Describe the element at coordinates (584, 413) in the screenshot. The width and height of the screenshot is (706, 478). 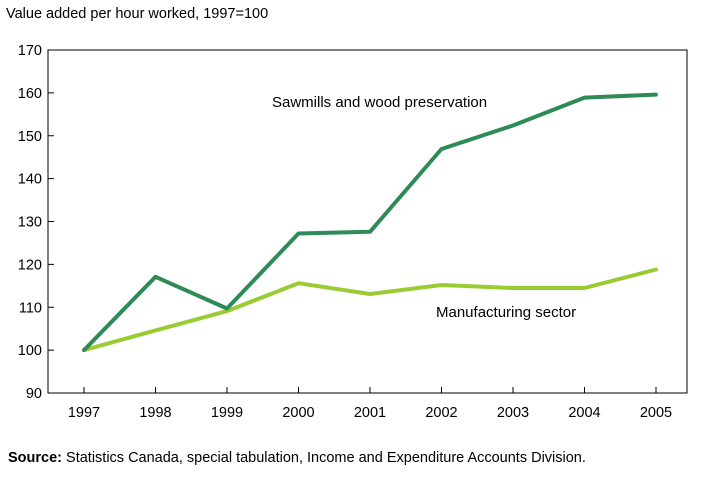
I see `x-tick-label: 2004` at that location.